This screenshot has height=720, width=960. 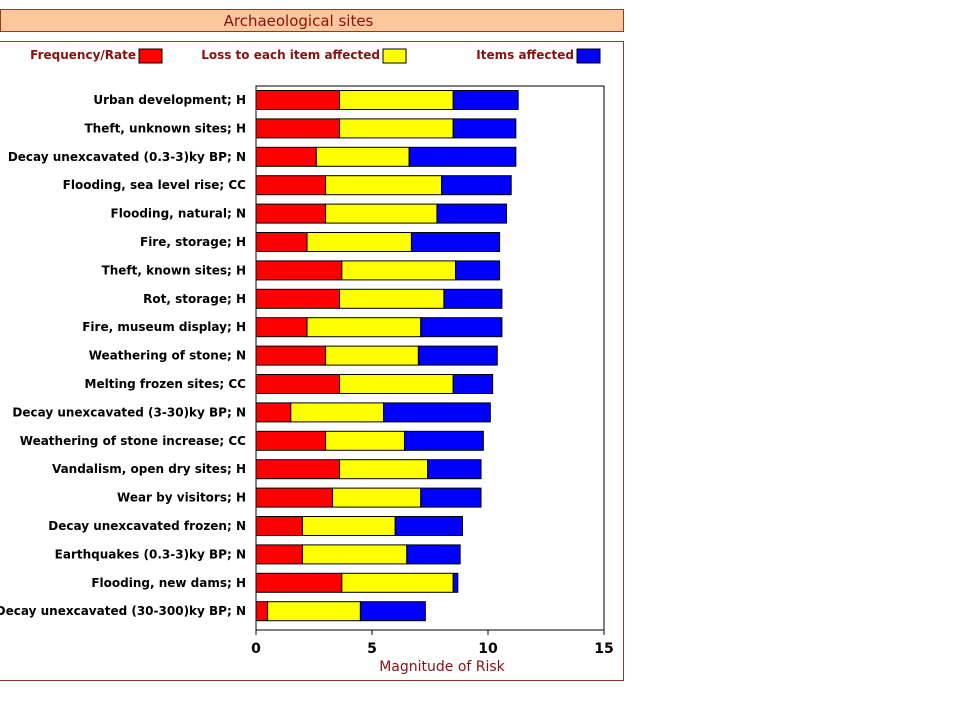 What do you see at coordinates (314, 611) in the screenshot?
I see `bar-decay-unexcavated-30-300-ky-bp-n-loss-to-each-item-affected` at bounding box center [314, 611].